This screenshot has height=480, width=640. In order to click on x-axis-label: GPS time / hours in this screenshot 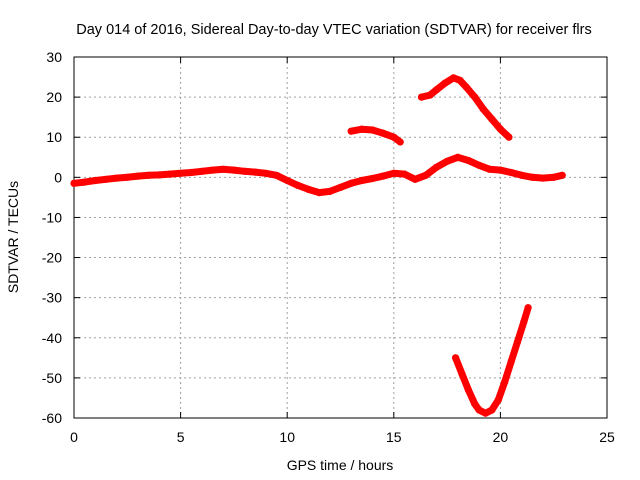, I will do `click(340, 465)`.